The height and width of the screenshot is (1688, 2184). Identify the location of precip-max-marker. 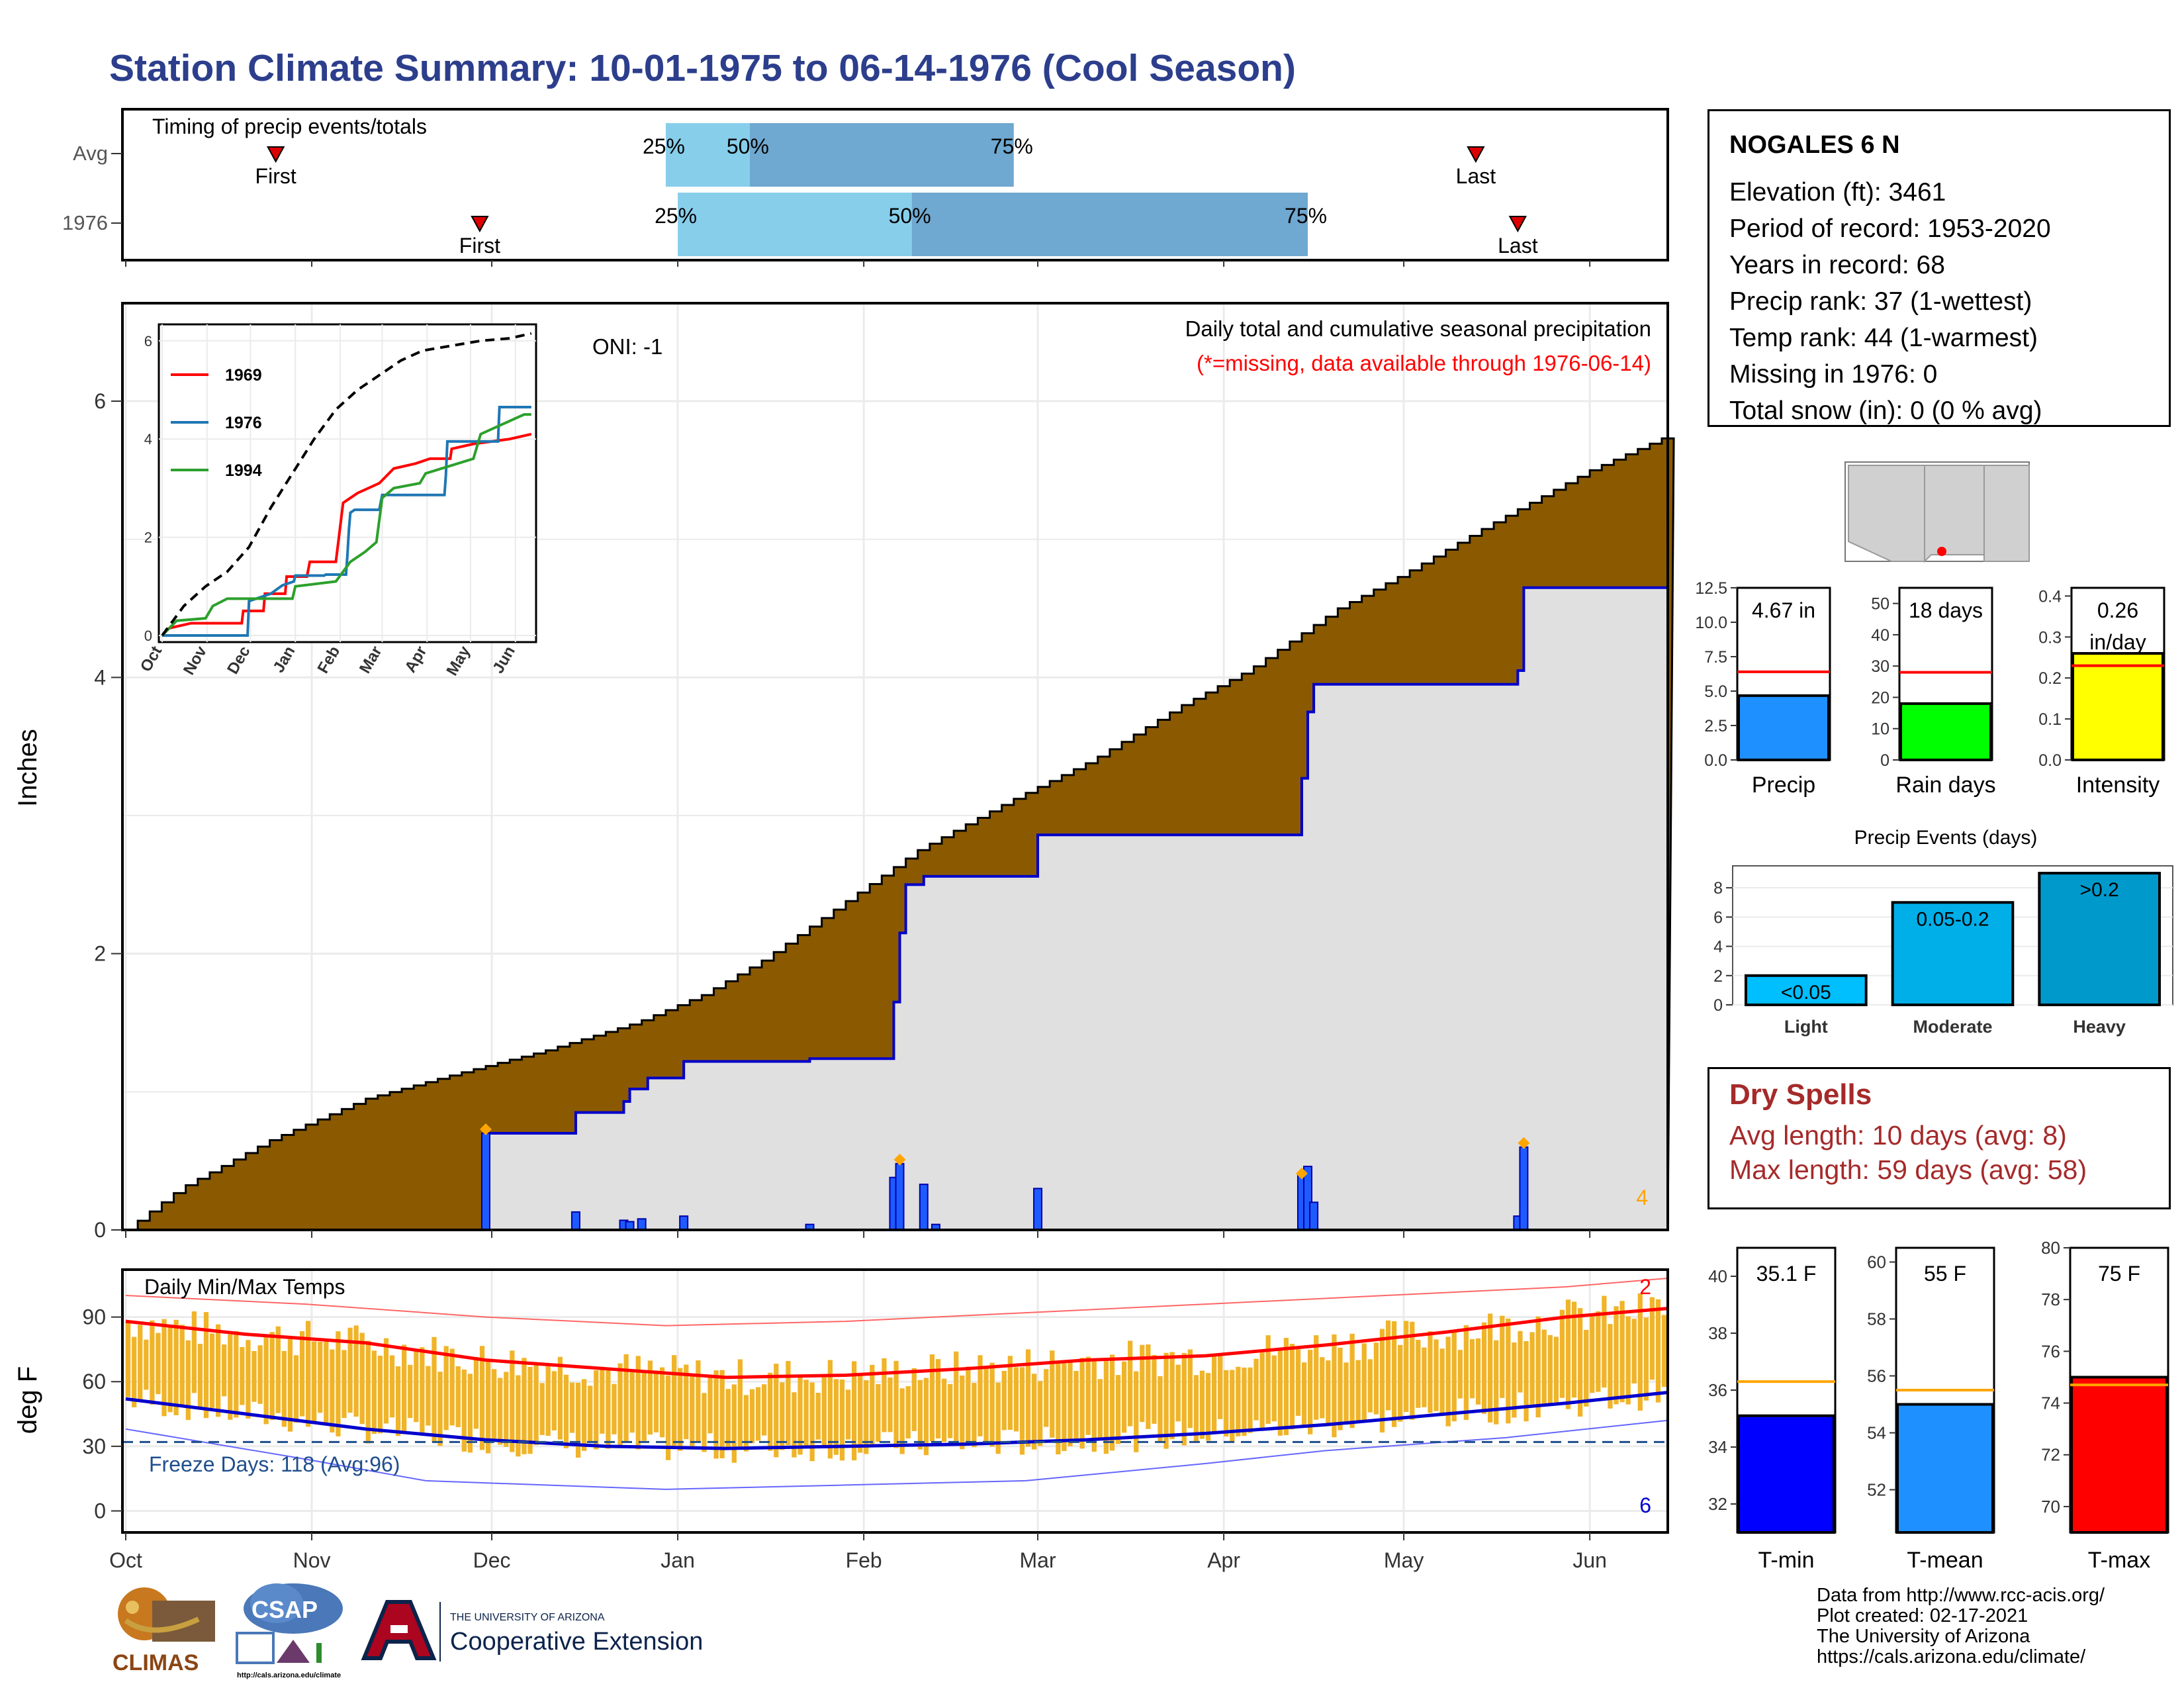
(1524, 1143).